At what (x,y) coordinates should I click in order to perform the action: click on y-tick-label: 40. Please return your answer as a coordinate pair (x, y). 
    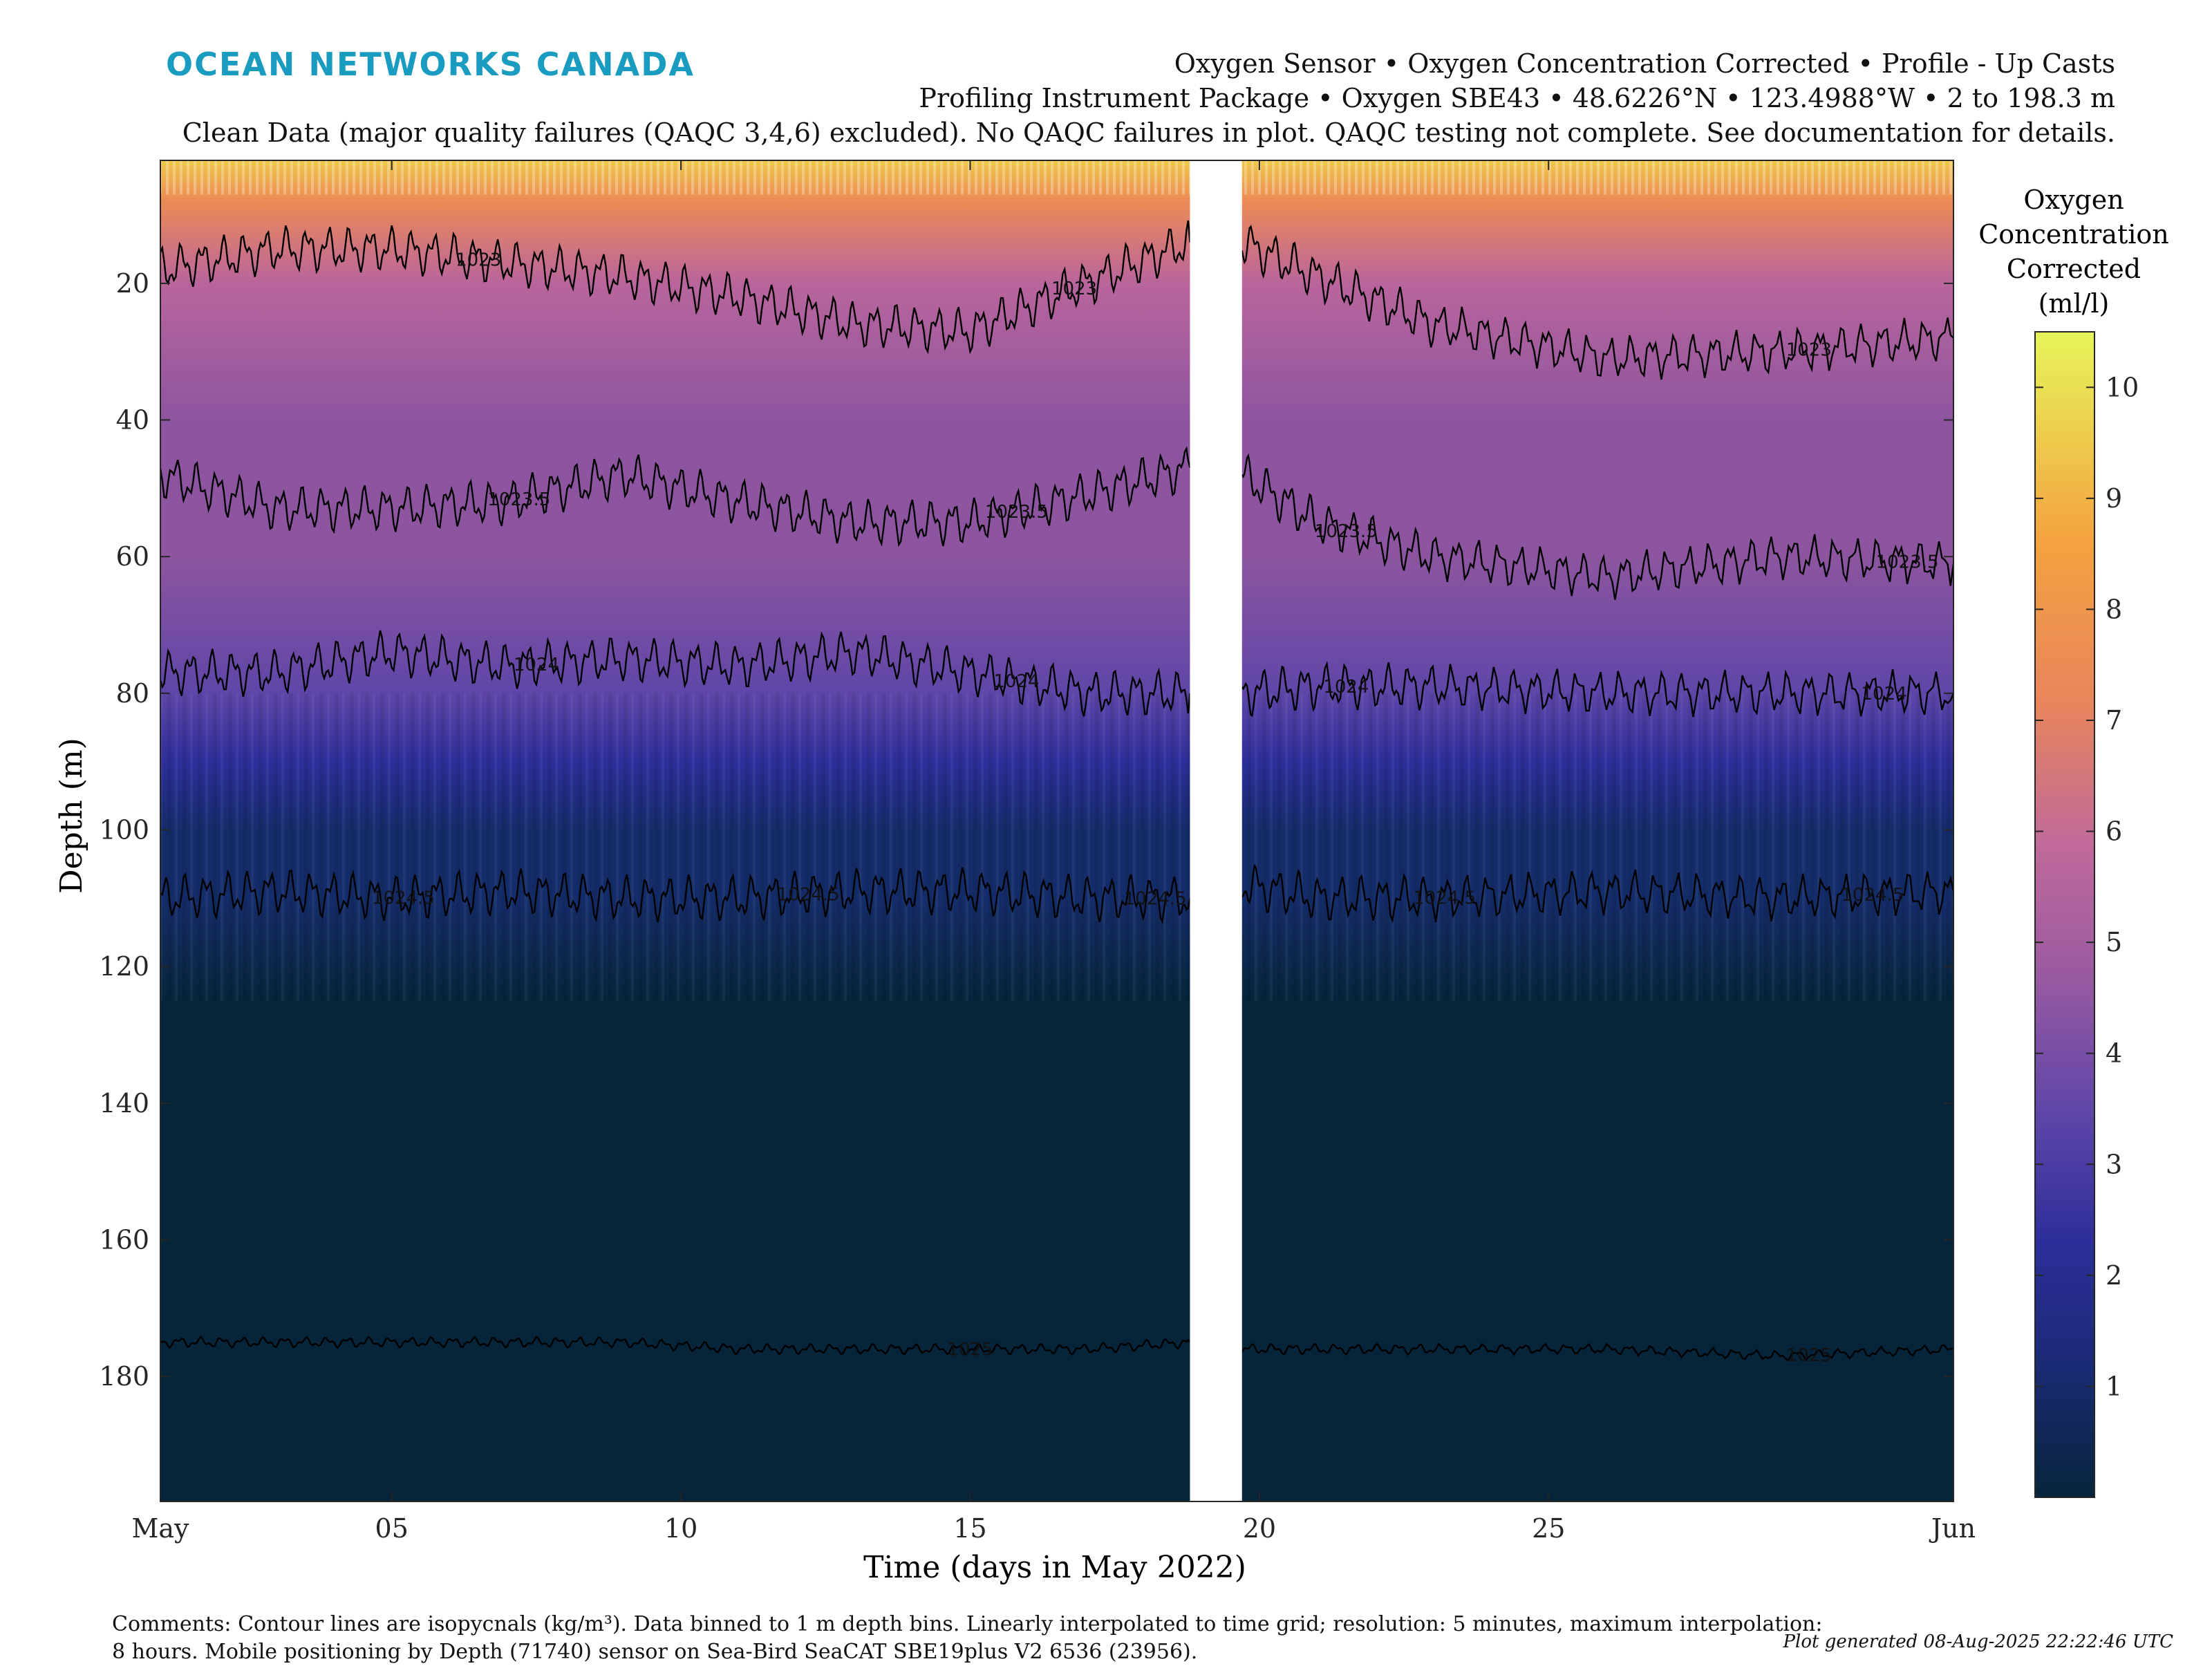
    Looking at the image, I should click on (132, 420).